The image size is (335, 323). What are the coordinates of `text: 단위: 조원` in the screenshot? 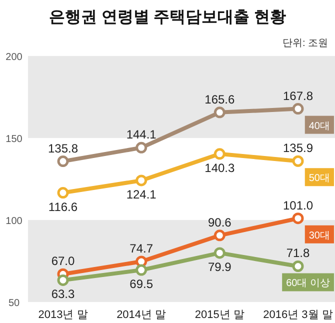 It's located at (305, 43).